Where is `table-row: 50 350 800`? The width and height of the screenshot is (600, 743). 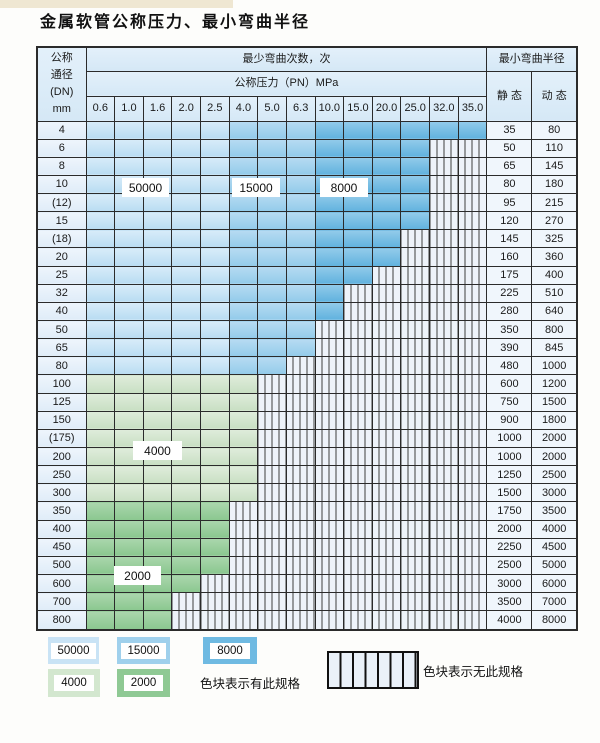
table-row: 50 350 800 is located at coordinates (307, 330).